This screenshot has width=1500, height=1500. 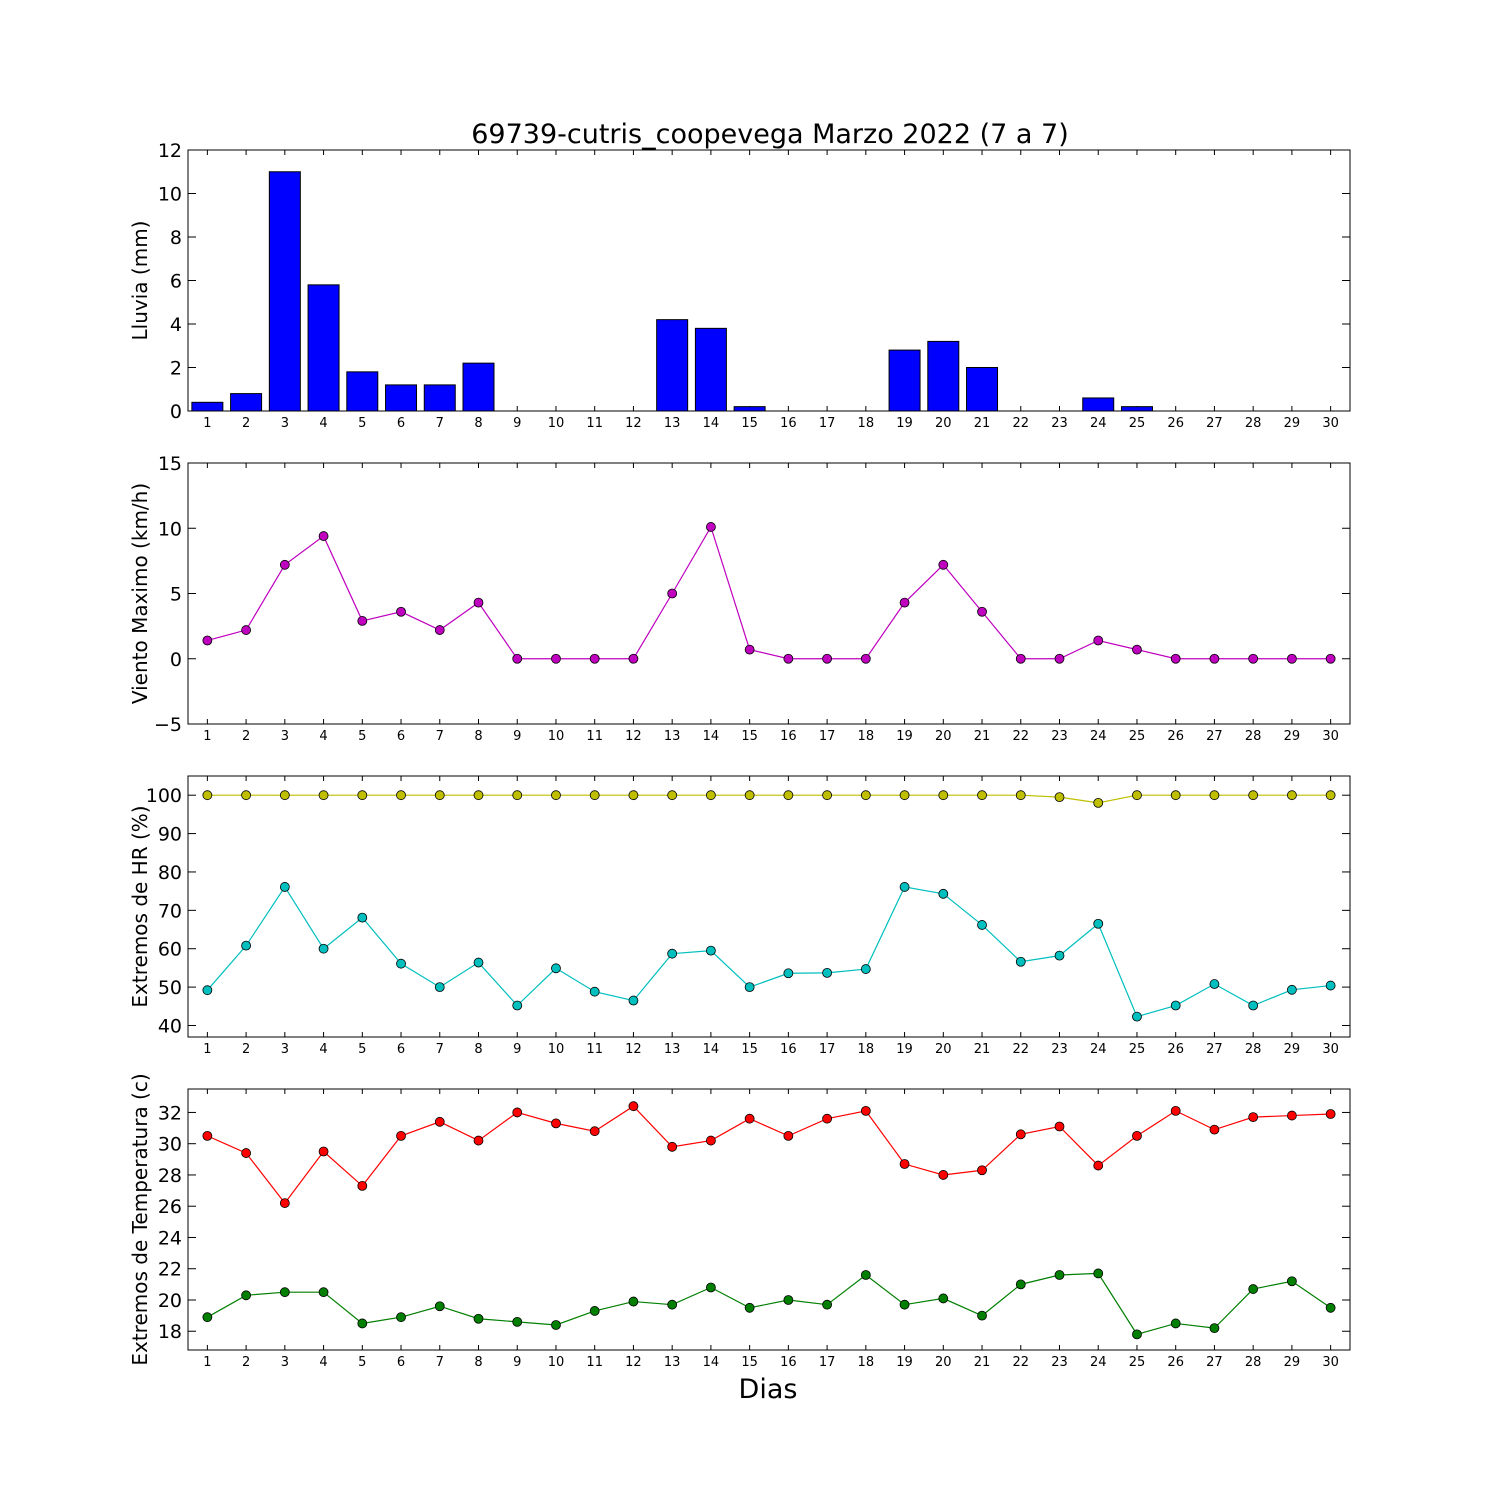 I want to click on y-tick-label: 4, so click(x=176, y=325).